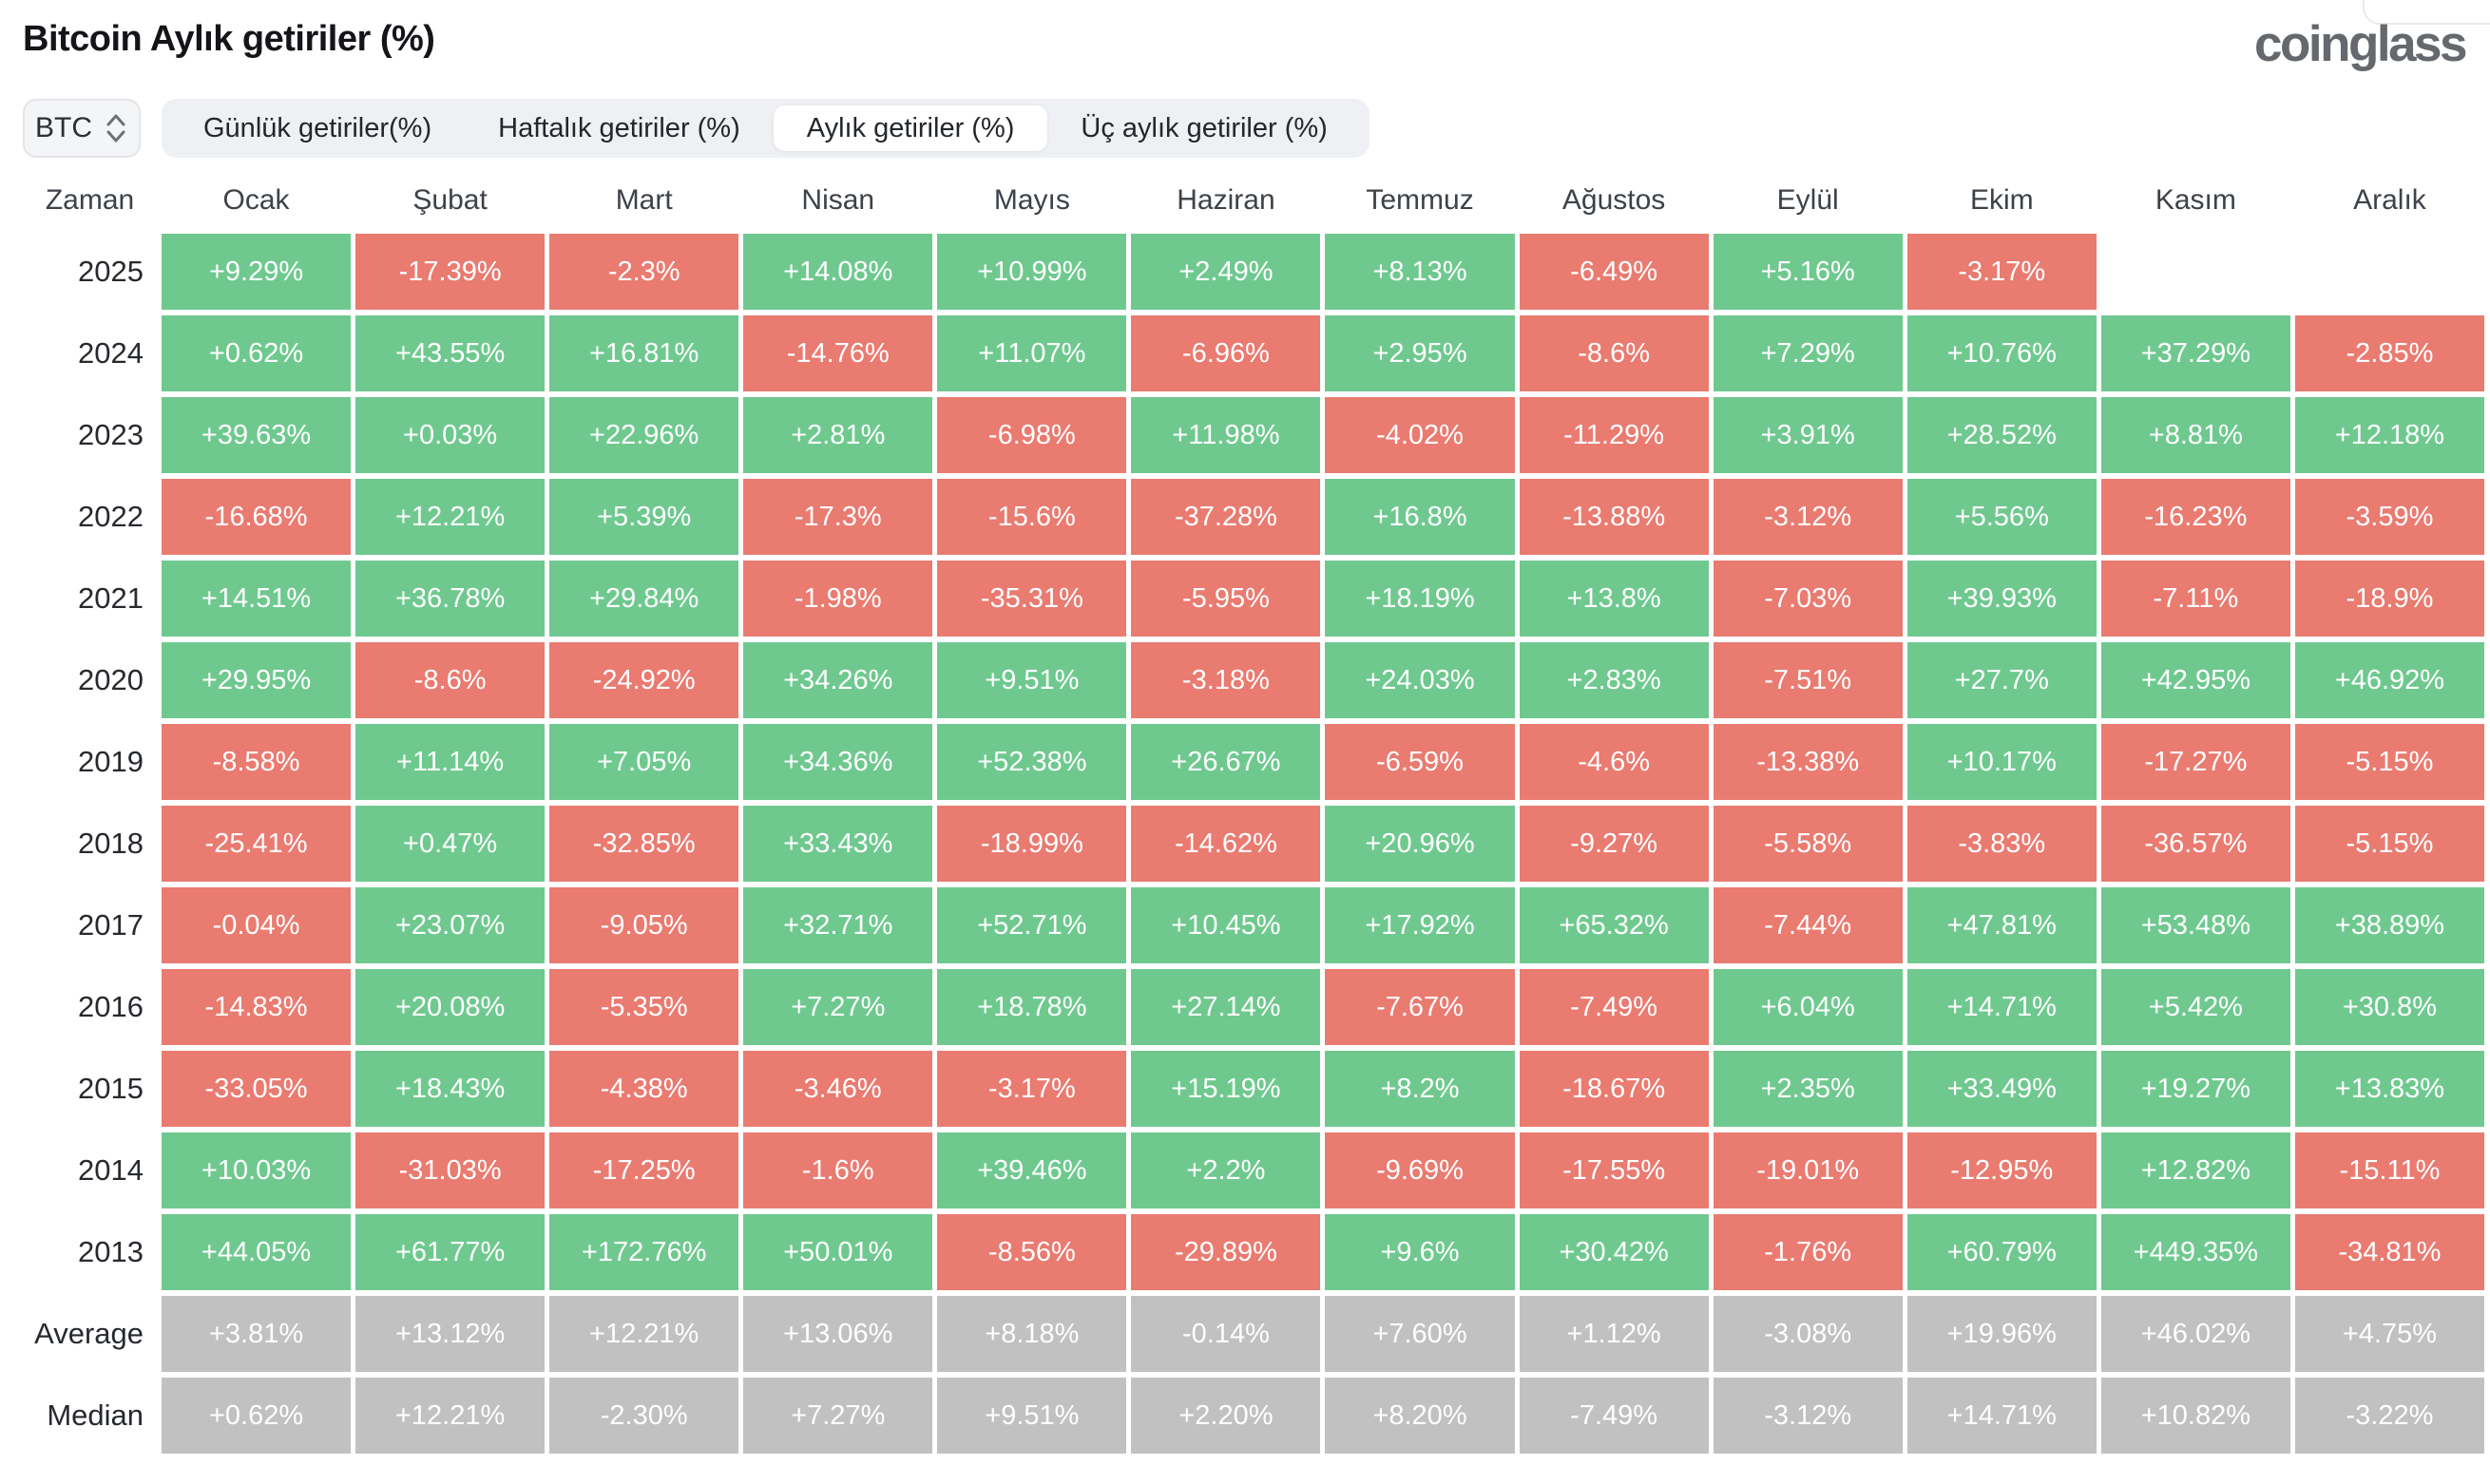 The height and width of the screenshot is (1484, 2490). Describe the element at coordinates (111, 434) in the screenshot. I see `row-label: 2023` at that location.